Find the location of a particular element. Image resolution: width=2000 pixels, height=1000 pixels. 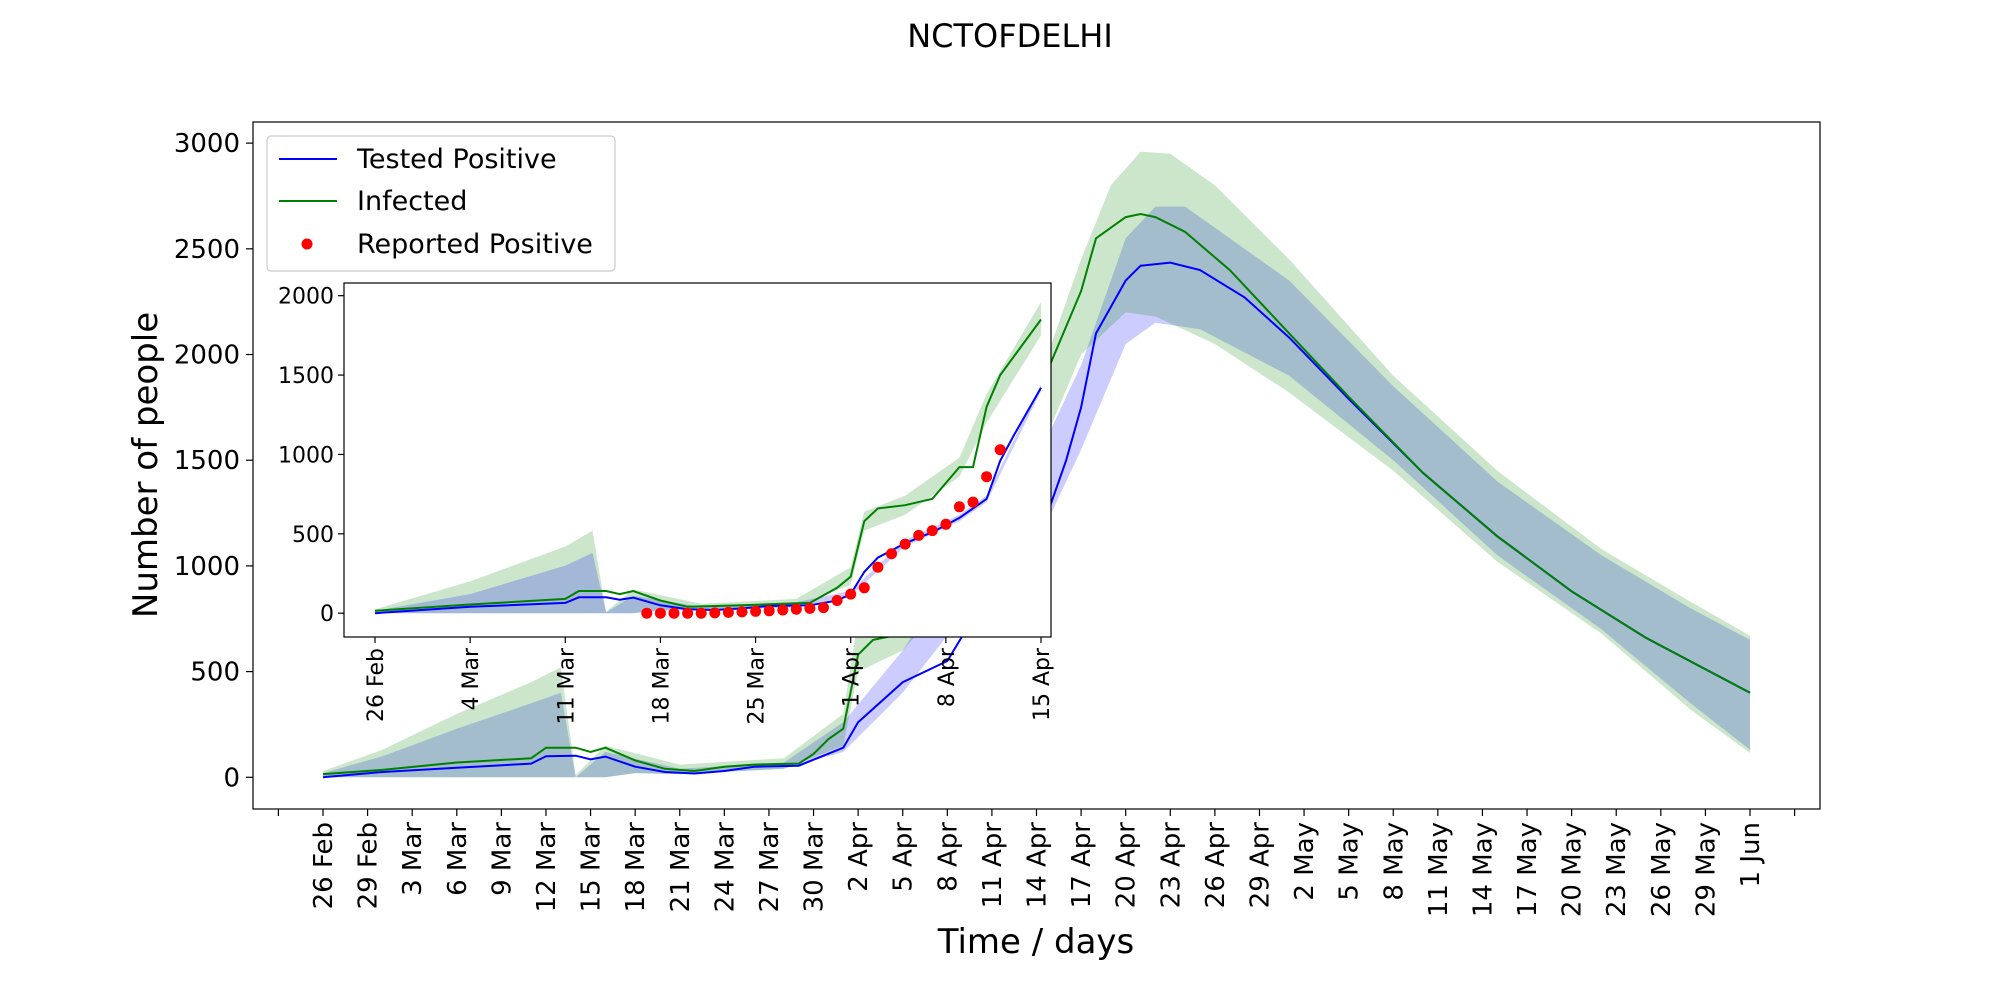

x-tick-label-29-apr: 29 Apr is located at coordinates (1260, 865).